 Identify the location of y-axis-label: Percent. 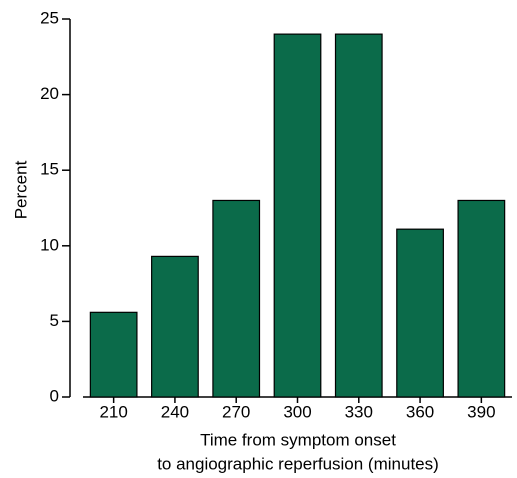
(20, 189).